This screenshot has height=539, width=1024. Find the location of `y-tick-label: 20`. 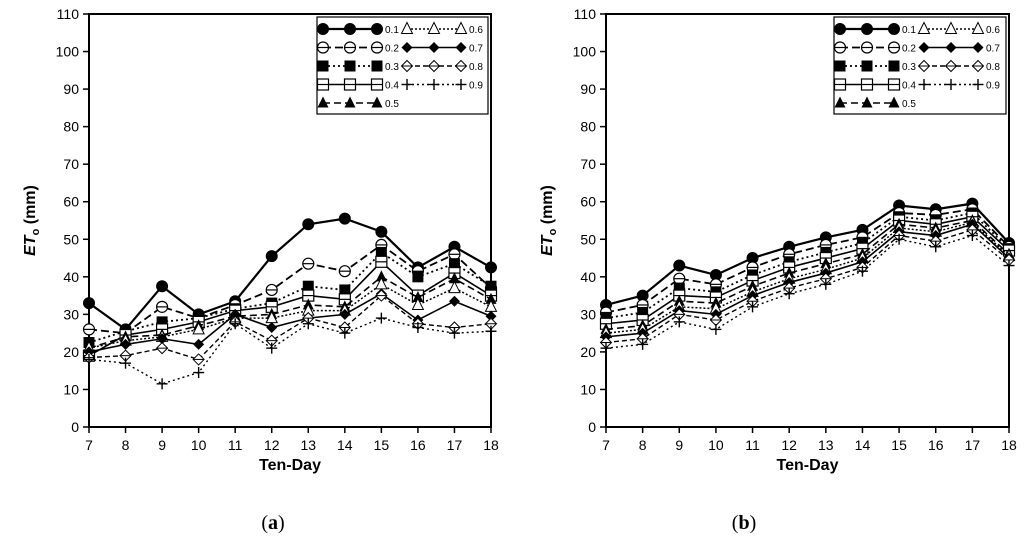

y-tick-label: 20 is located at coordinates (71, 352).